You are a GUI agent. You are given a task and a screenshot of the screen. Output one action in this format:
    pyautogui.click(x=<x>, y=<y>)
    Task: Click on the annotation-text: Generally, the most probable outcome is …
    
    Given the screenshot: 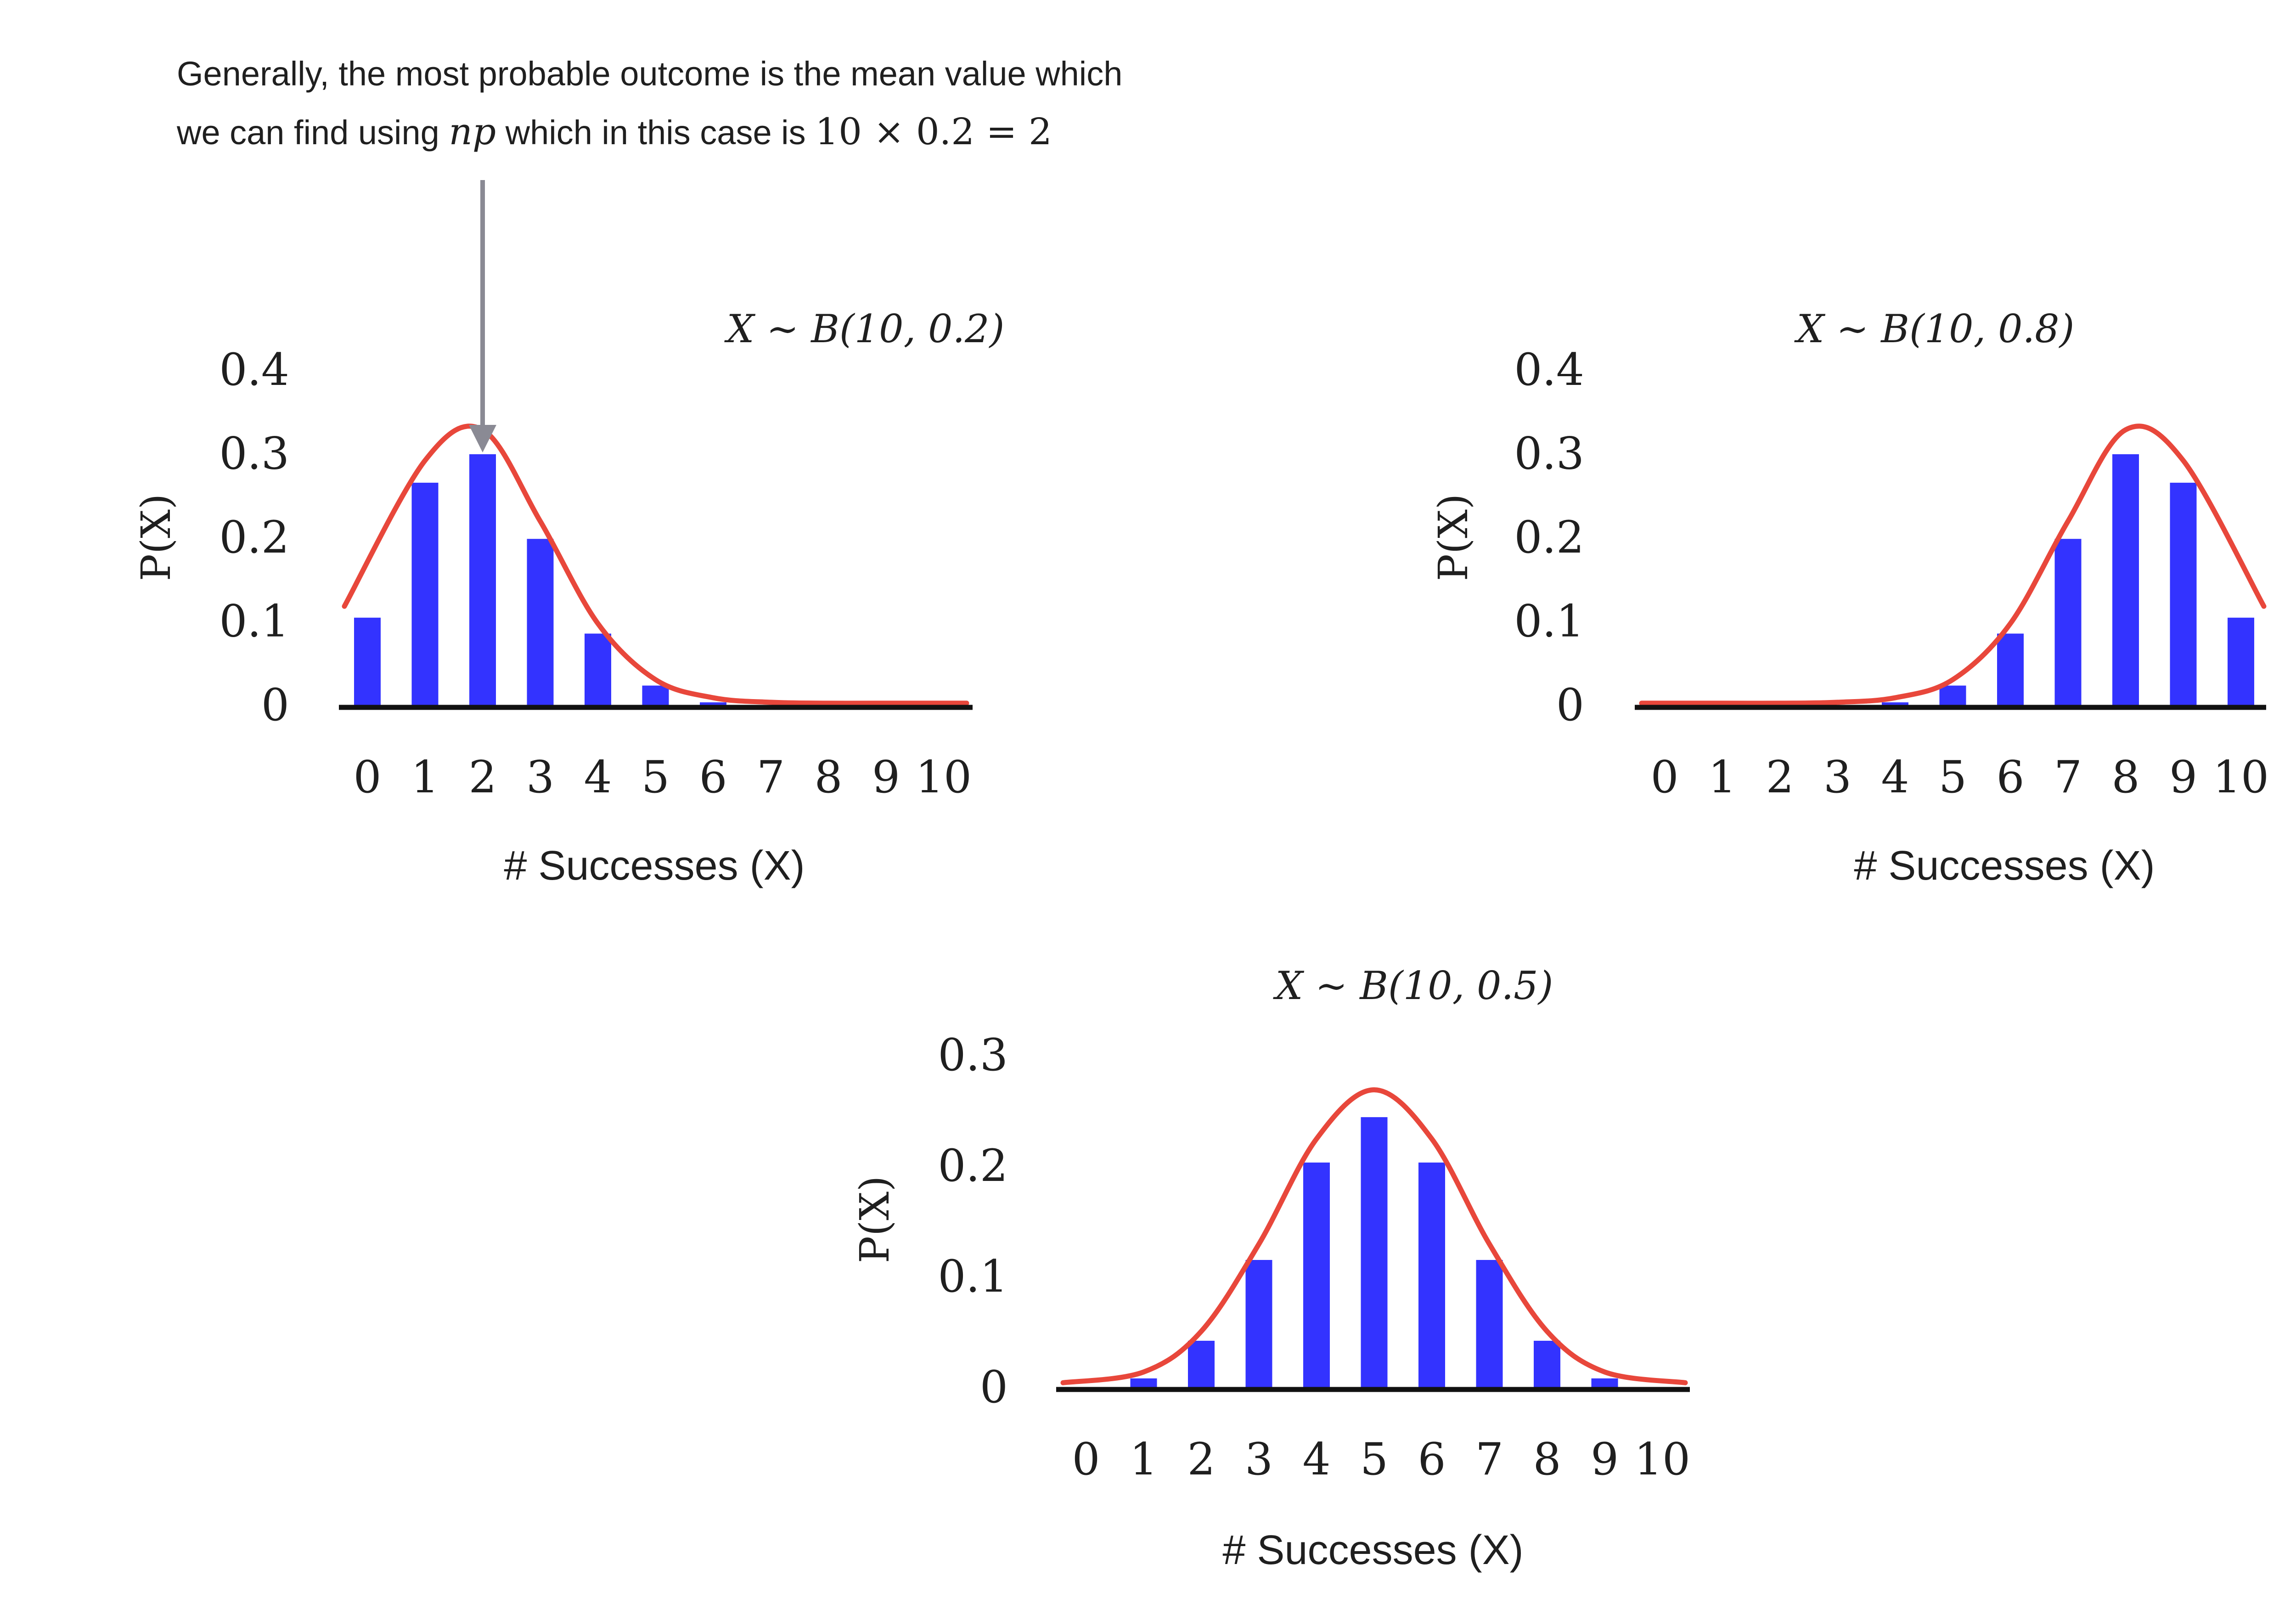 What is the action you would take?
    pyautogui.click(x=774, y=103)
    